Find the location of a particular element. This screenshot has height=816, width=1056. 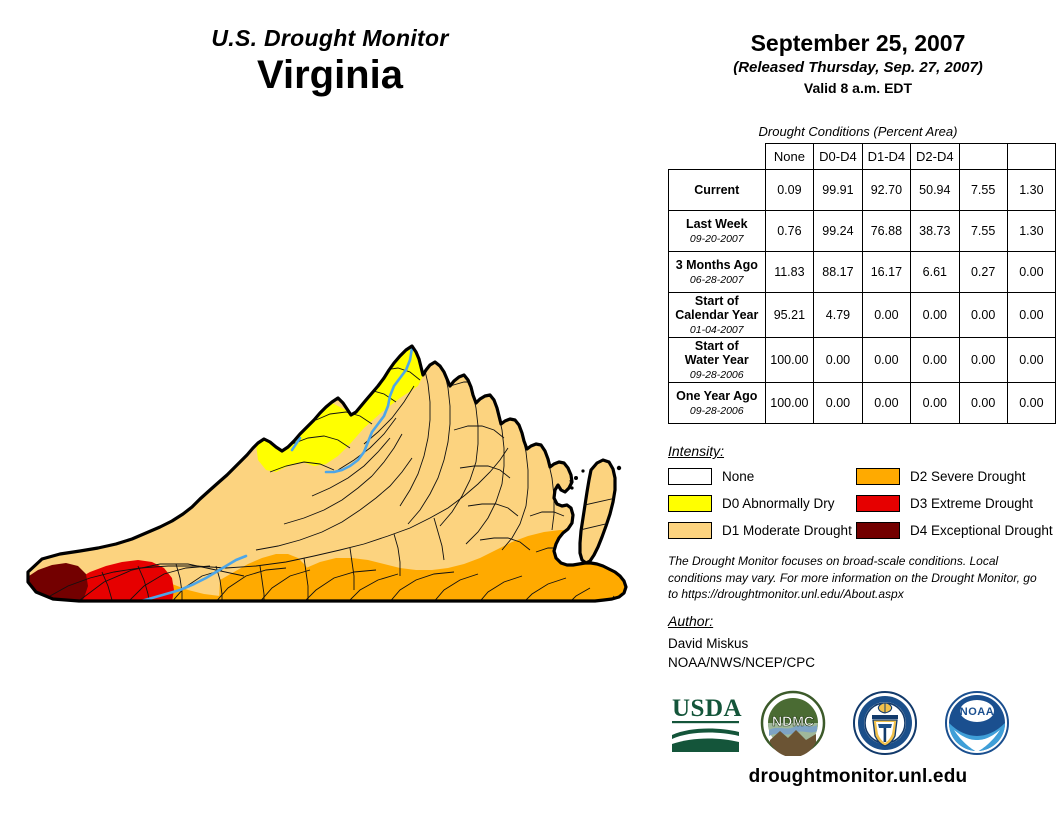

legend-item-d0: D0 Abnormally Dry is located at coordinates (760, 503).